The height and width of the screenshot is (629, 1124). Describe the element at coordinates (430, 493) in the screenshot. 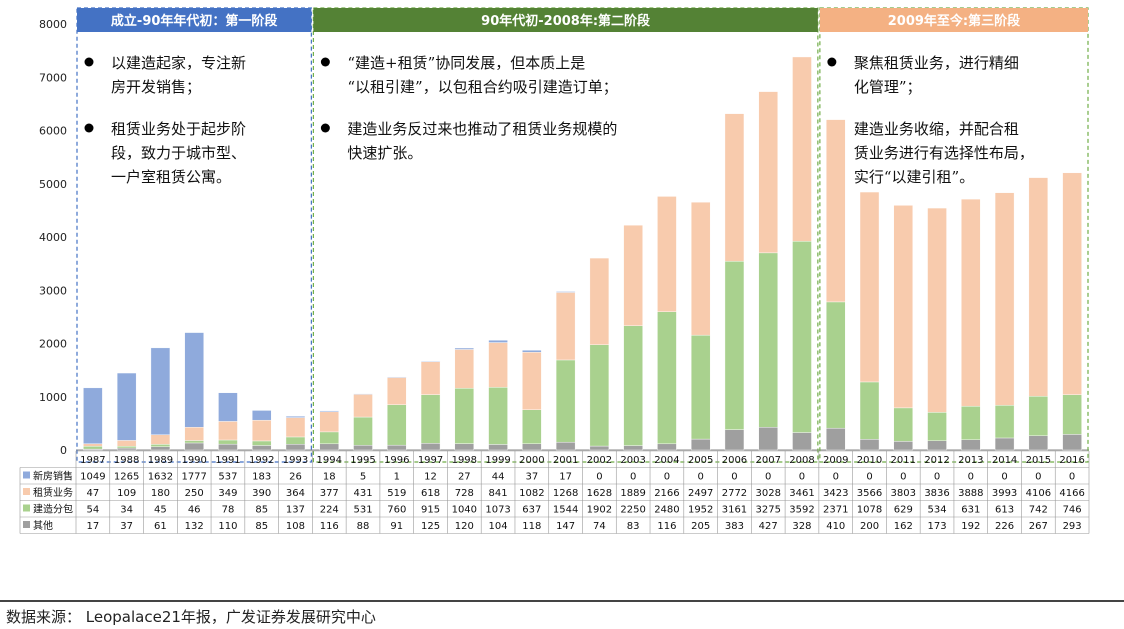

I see `data-label: 618` at that location.